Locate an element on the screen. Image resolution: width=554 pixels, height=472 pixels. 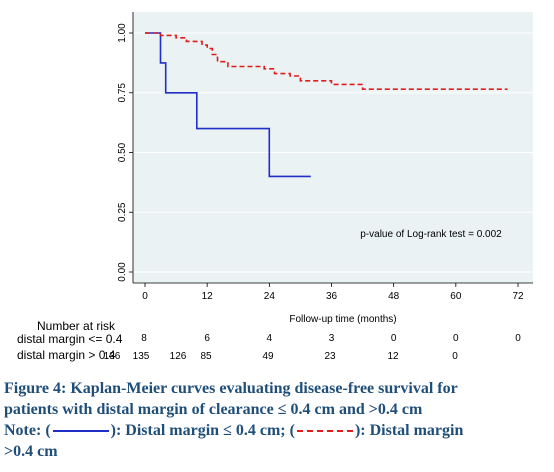
risk-count: 3 is located at coordinates (332, 338).